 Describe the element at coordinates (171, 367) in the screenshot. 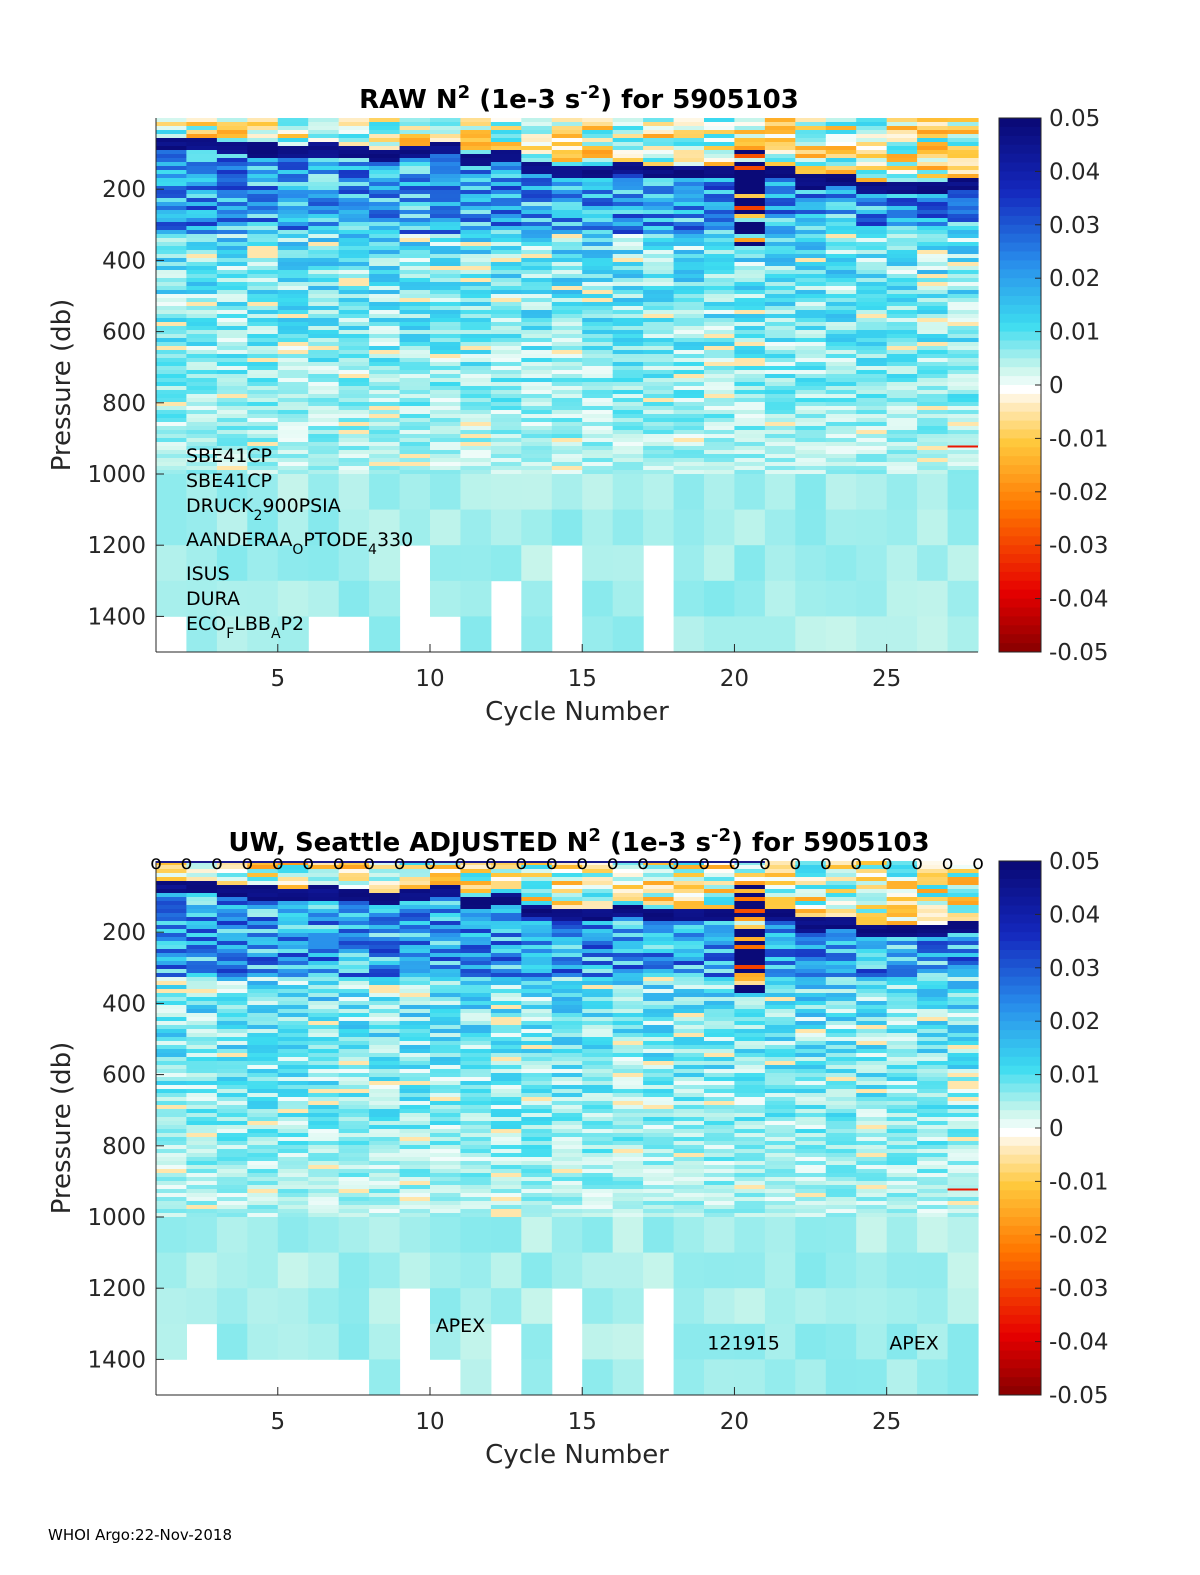

I see `heatmap-column` at that location.